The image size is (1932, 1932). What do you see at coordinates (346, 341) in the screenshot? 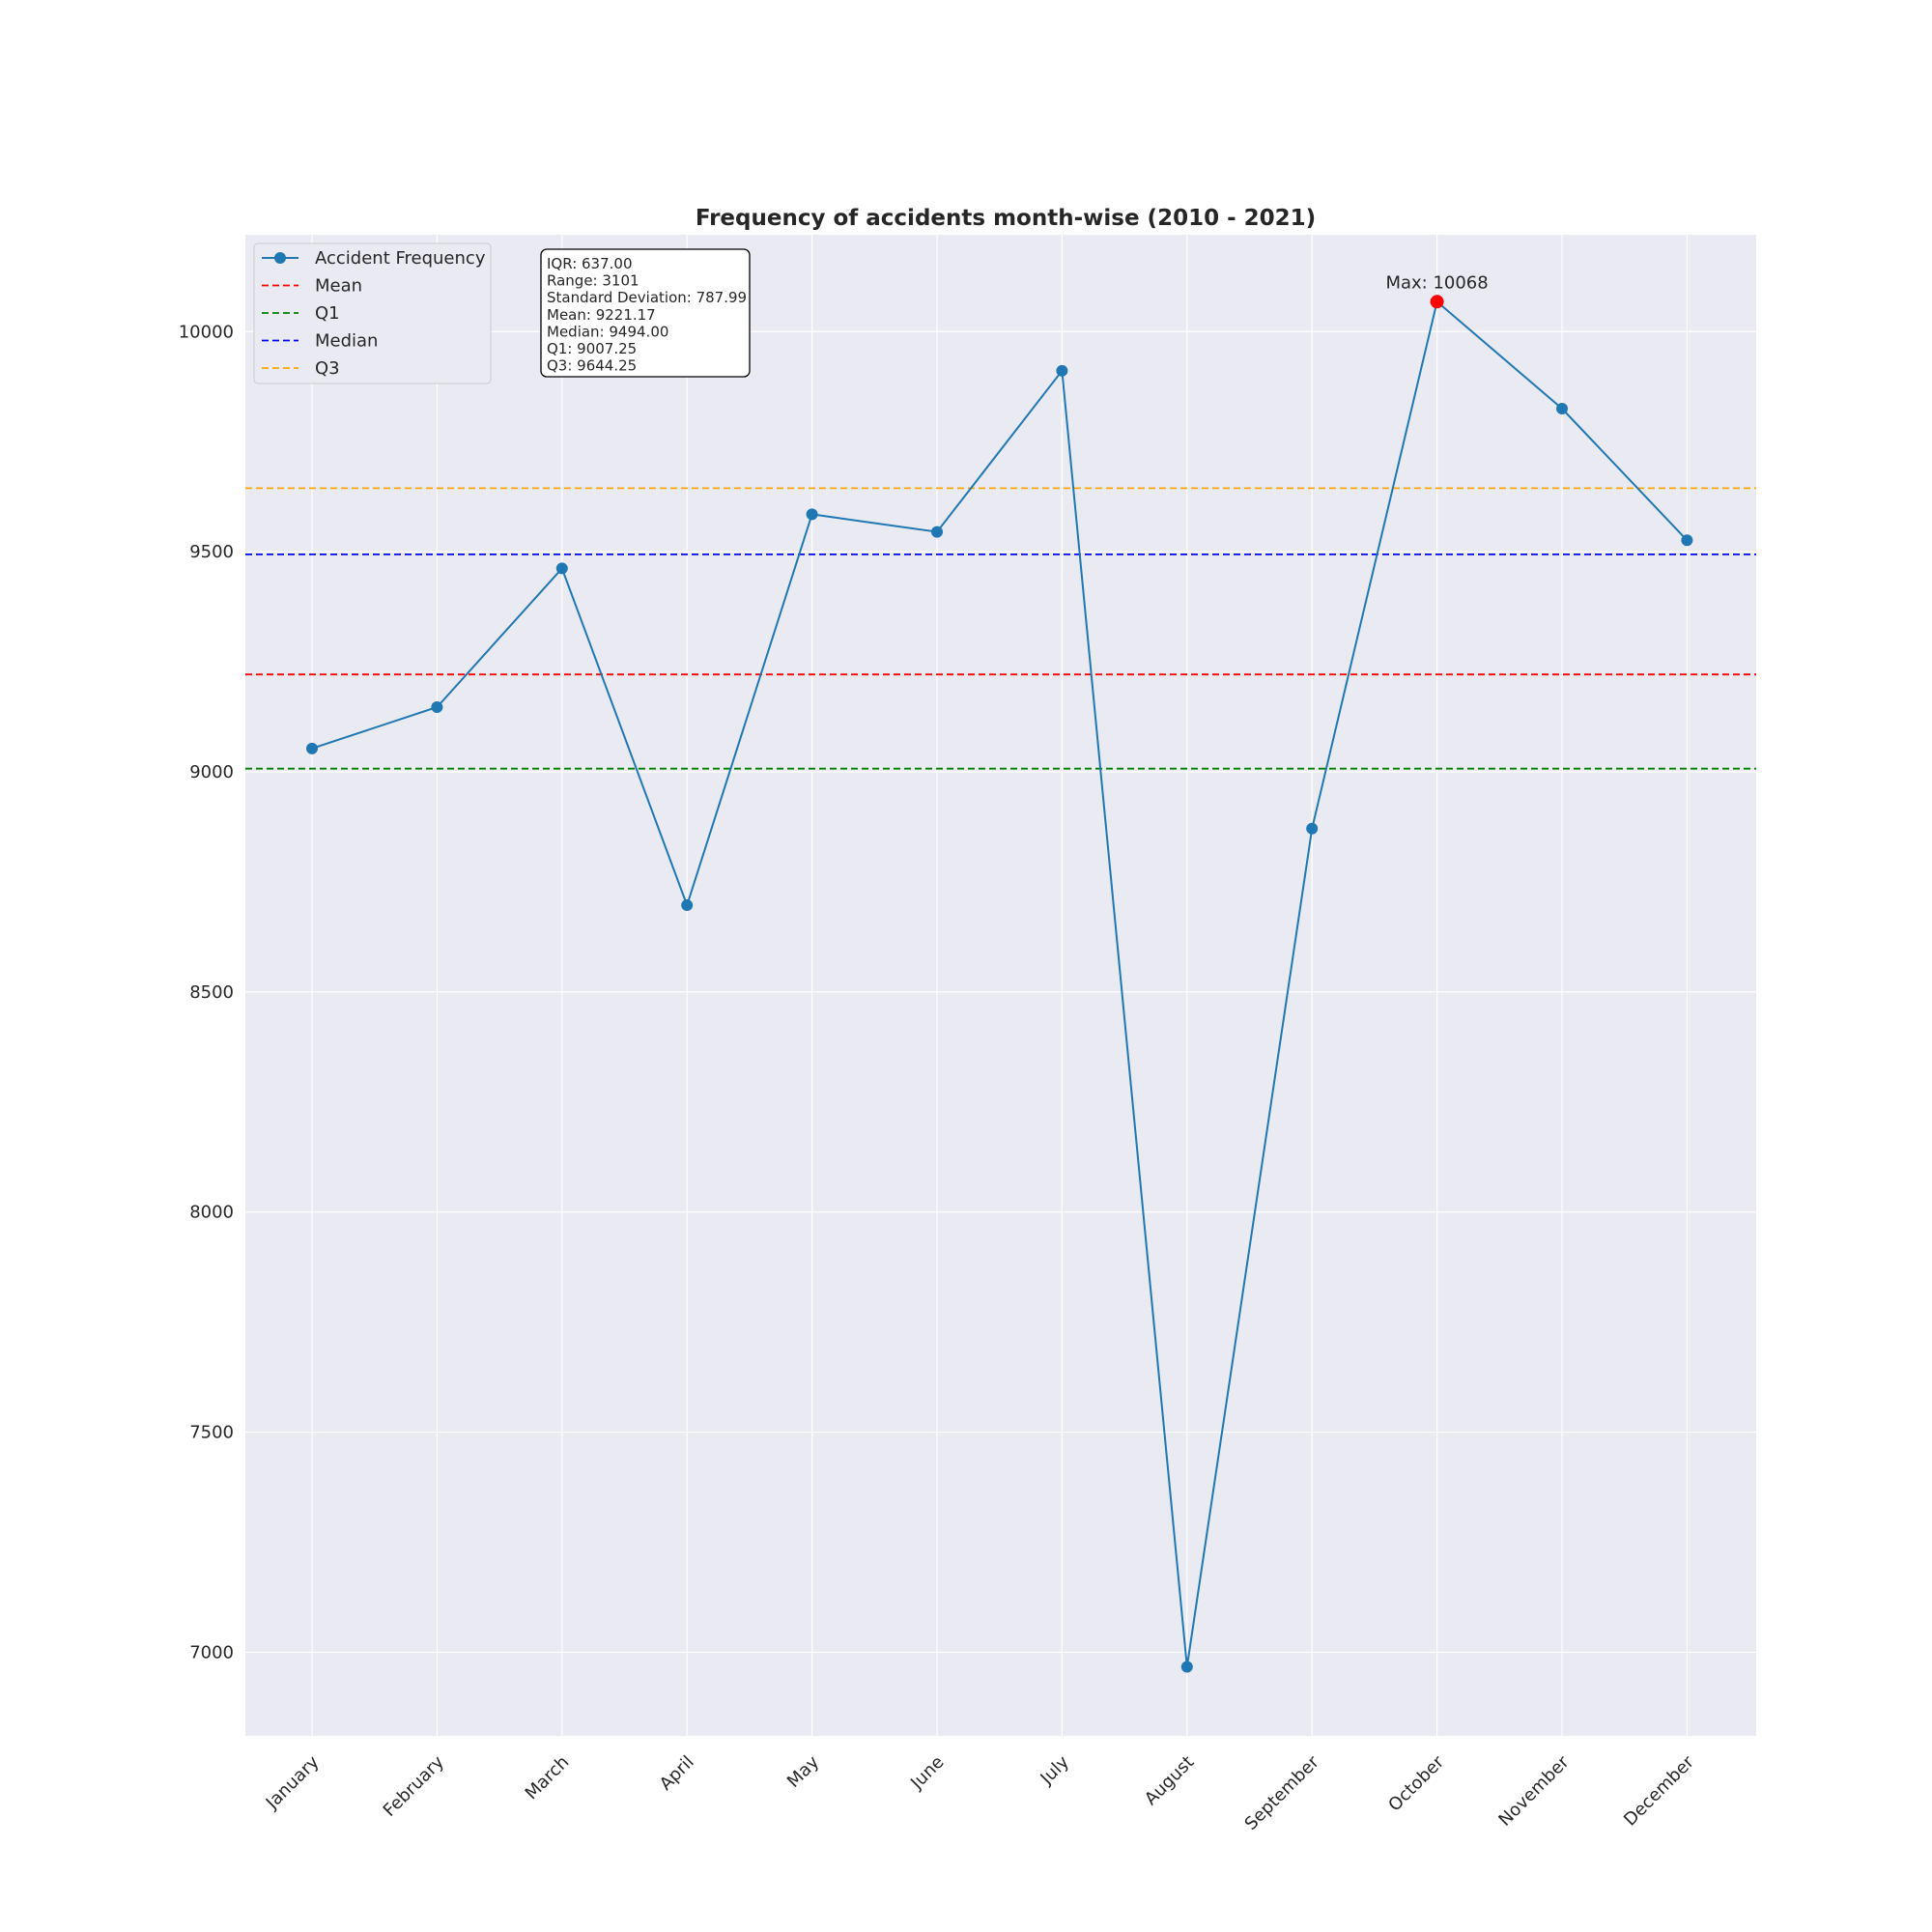
I see `legend-label: Median` at bounding box center [346, 341].